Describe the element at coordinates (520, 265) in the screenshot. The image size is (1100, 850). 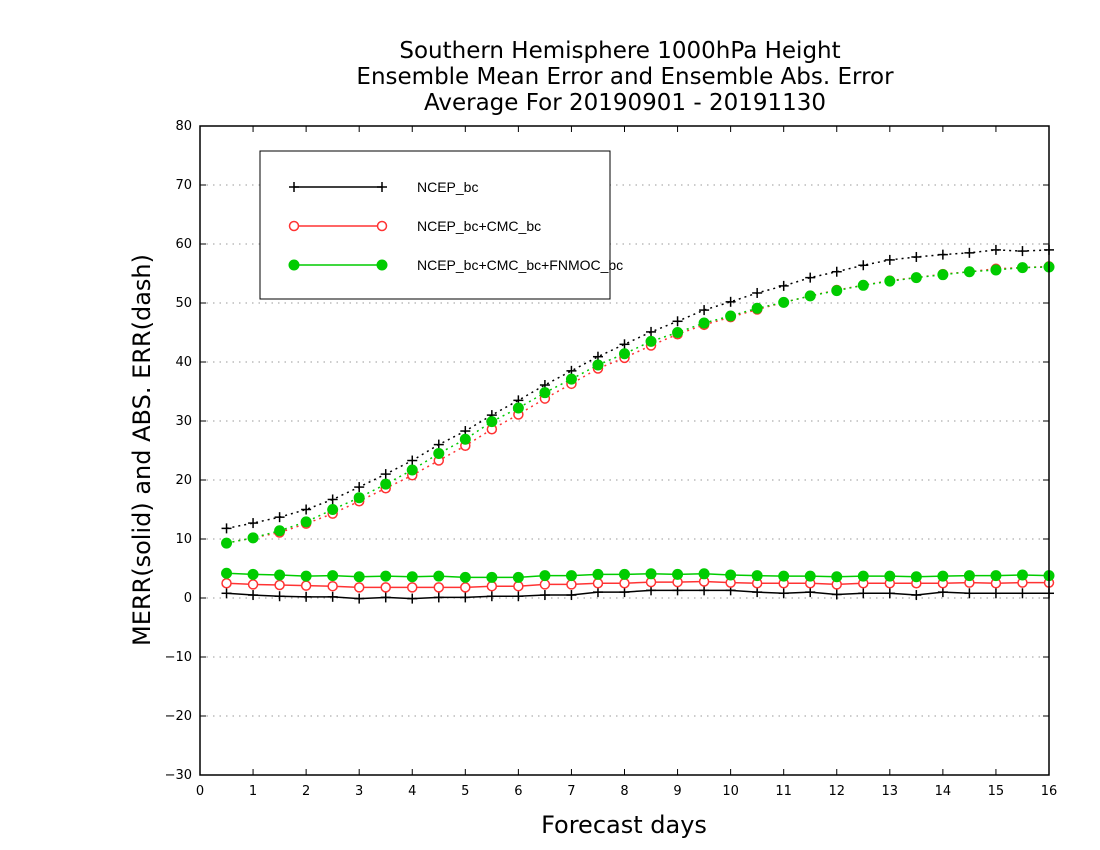
I see `legend-label: NCEP_bc+CMC_bc+FNMOC_bc` at that location.